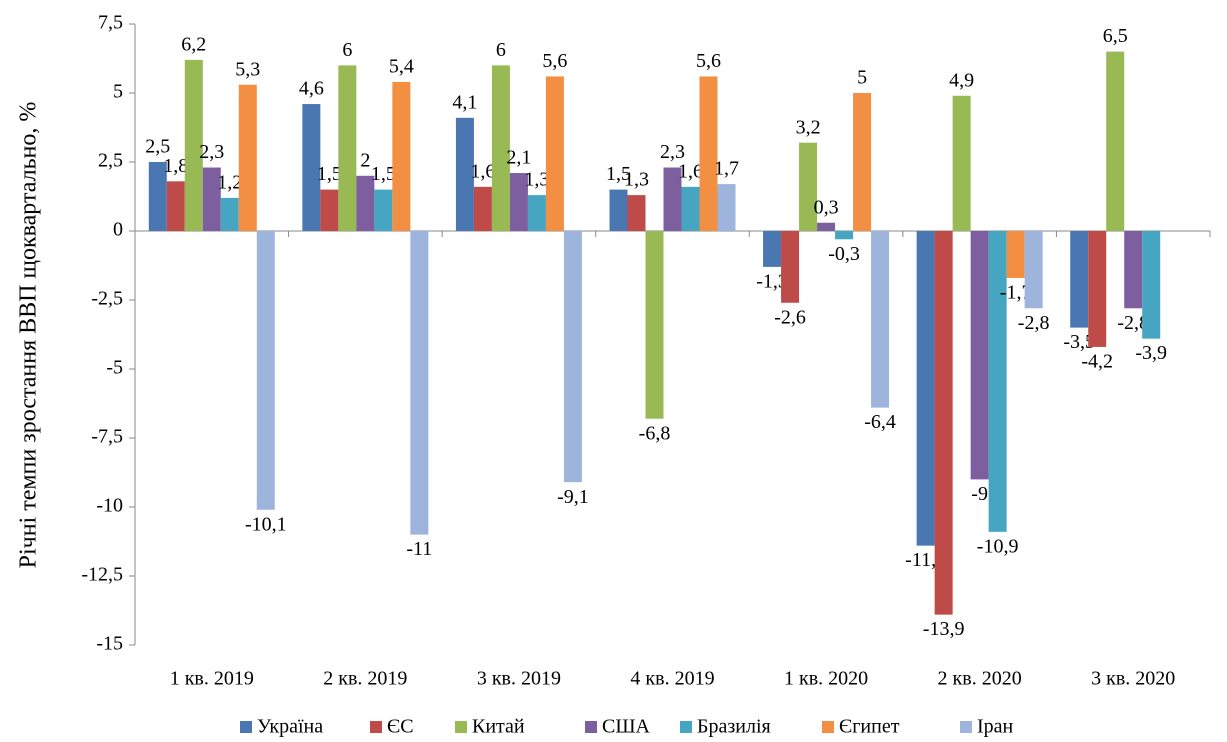 This screenshot has height=742, width=1227. Describe the element at coordinates (107, 299) in the screenshot. I see `y-tick-label: -2,5` at that location.